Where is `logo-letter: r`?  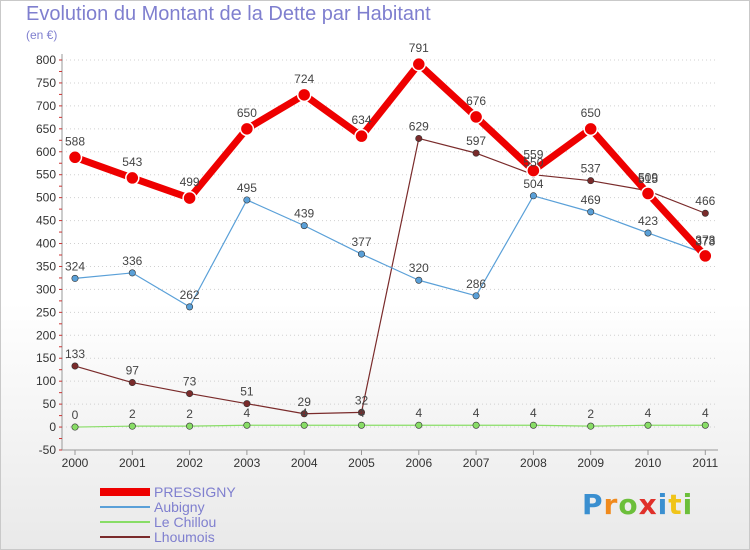
logo-letter: r is located at coordinates (611, 504).